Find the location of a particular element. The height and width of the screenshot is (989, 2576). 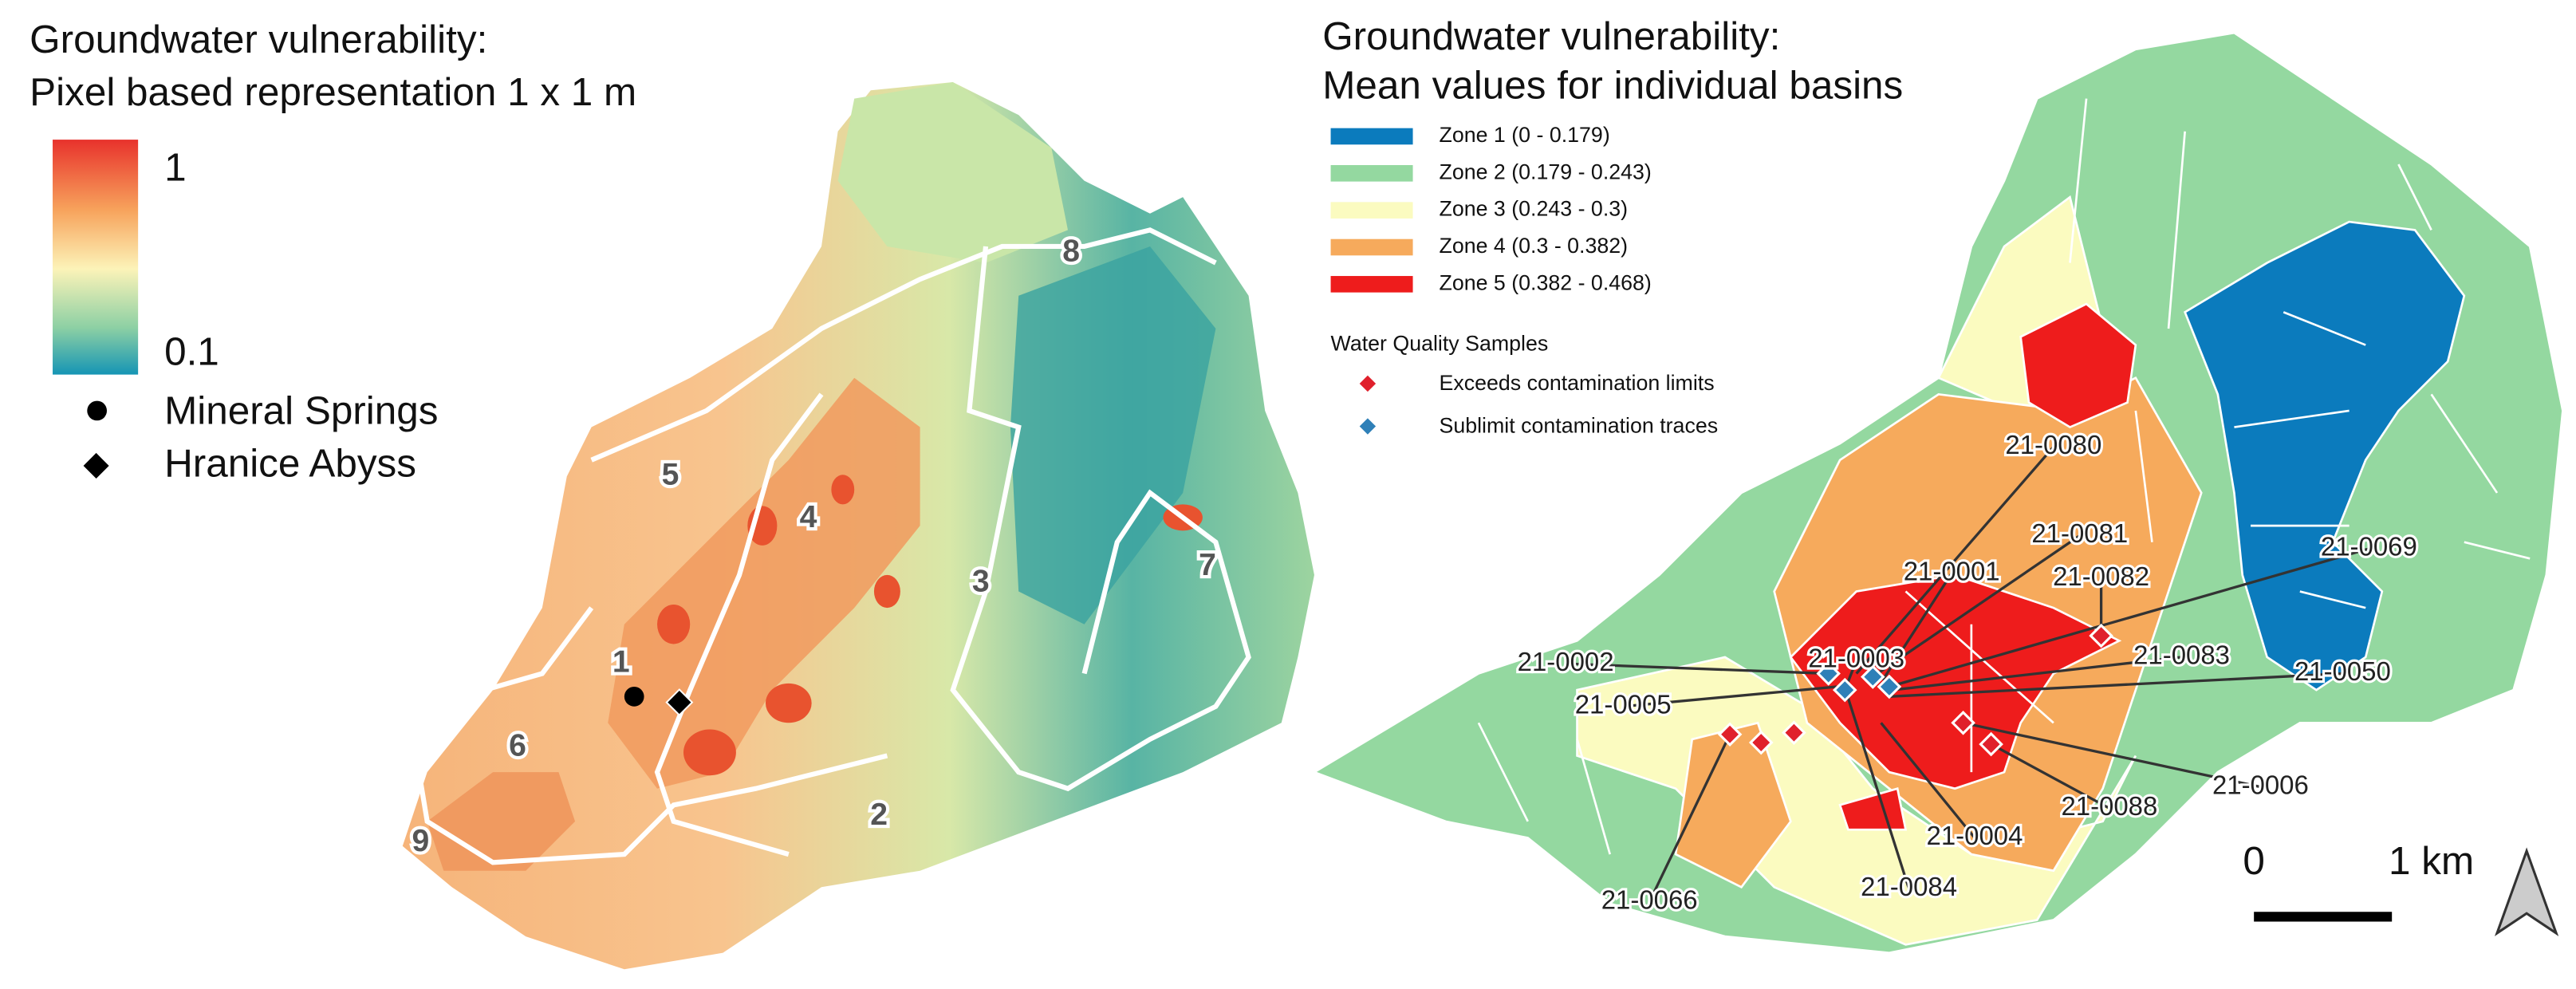

sample-label: 21-0088 is located at coordinates (2109, 806).